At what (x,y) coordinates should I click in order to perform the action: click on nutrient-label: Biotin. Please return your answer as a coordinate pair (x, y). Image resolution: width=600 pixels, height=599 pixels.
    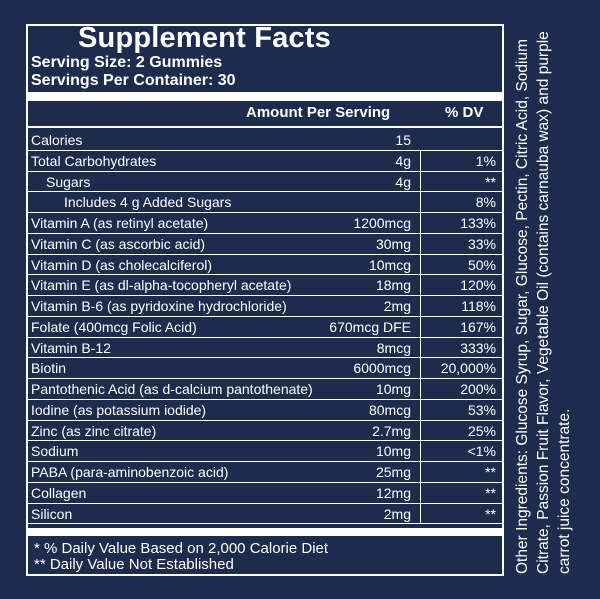
    Looking at the image, I should click on (49, 368).